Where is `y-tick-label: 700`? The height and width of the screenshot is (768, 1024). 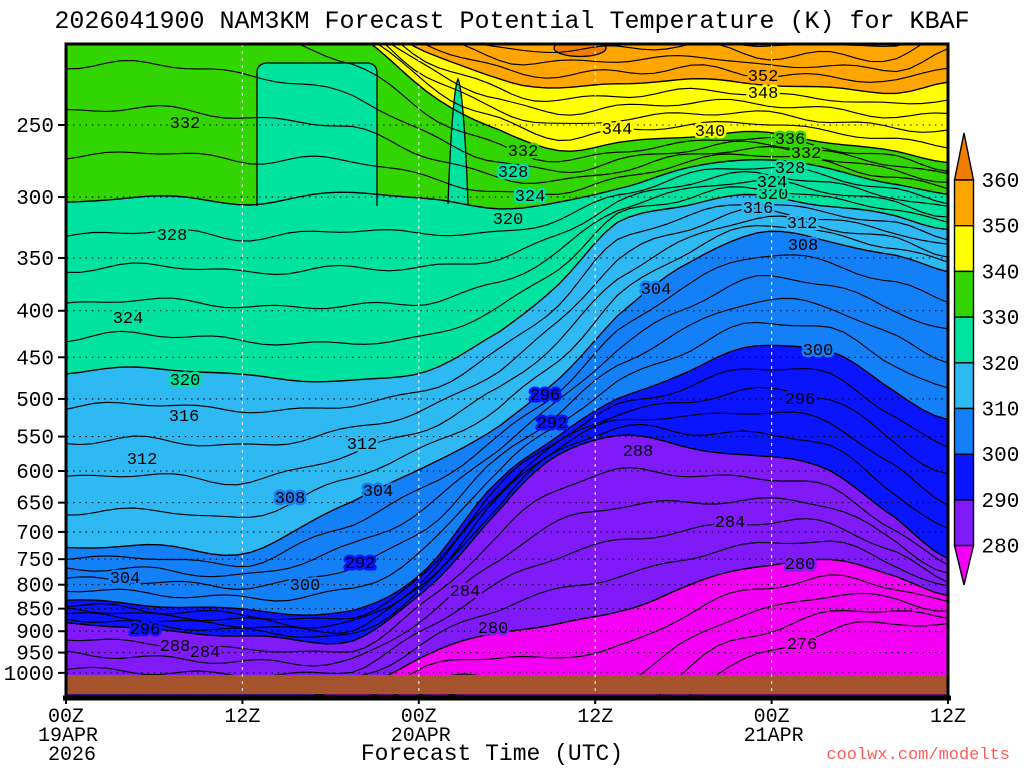 y-tick-label: 700 is located at coordinates (35, 534).